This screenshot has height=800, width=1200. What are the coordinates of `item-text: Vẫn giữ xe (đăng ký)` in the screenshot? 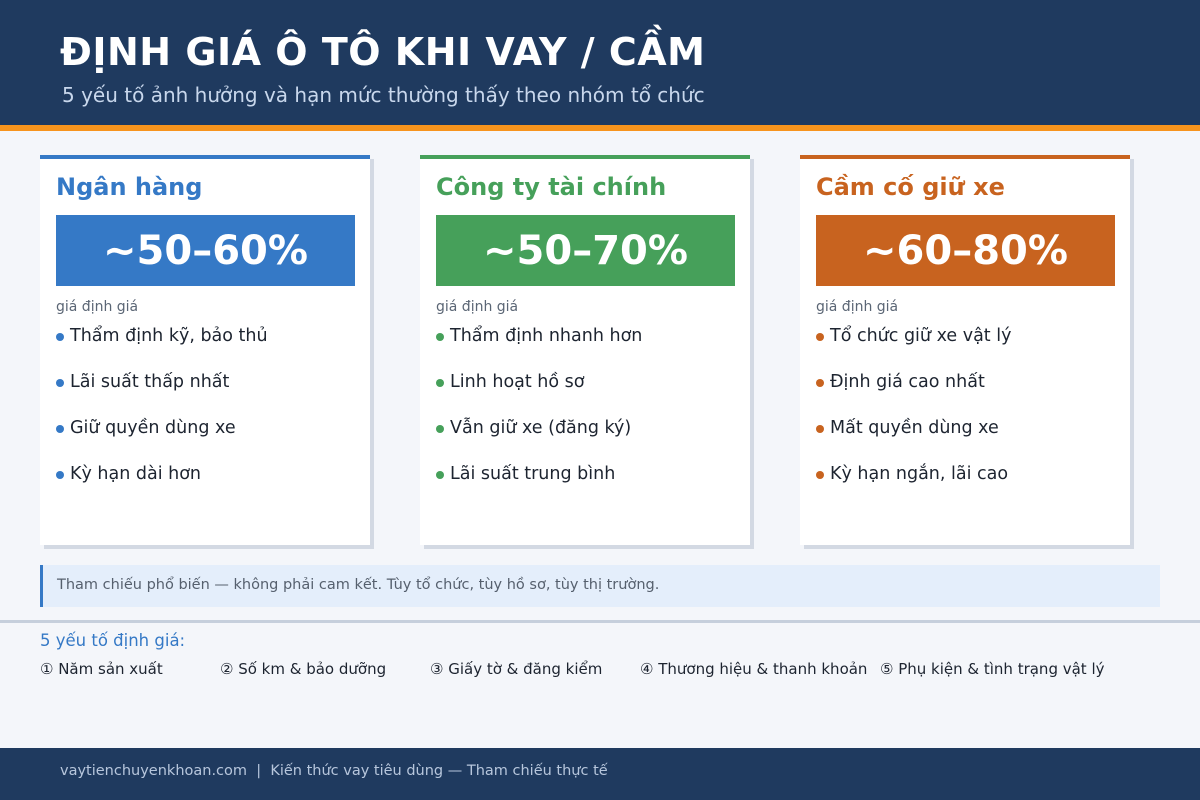 It's located at (541, 428).